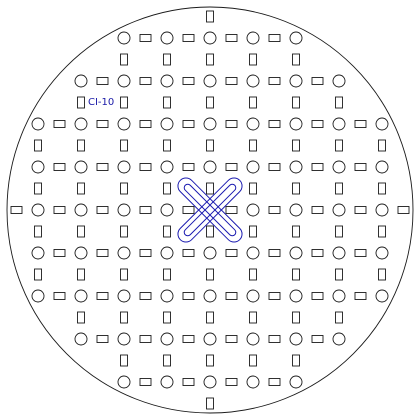  I want to click on element-label: CI-10, so click(101, 102).